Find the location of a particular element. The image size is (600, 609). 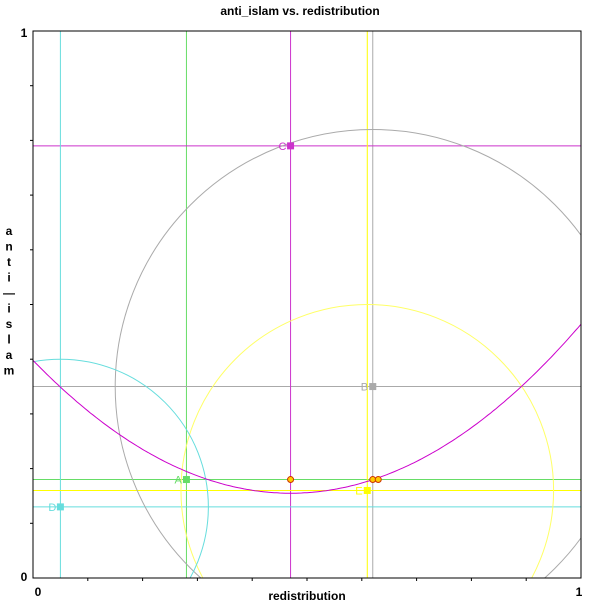

y-axis-label-char: m is located at coordinates (9, 371).